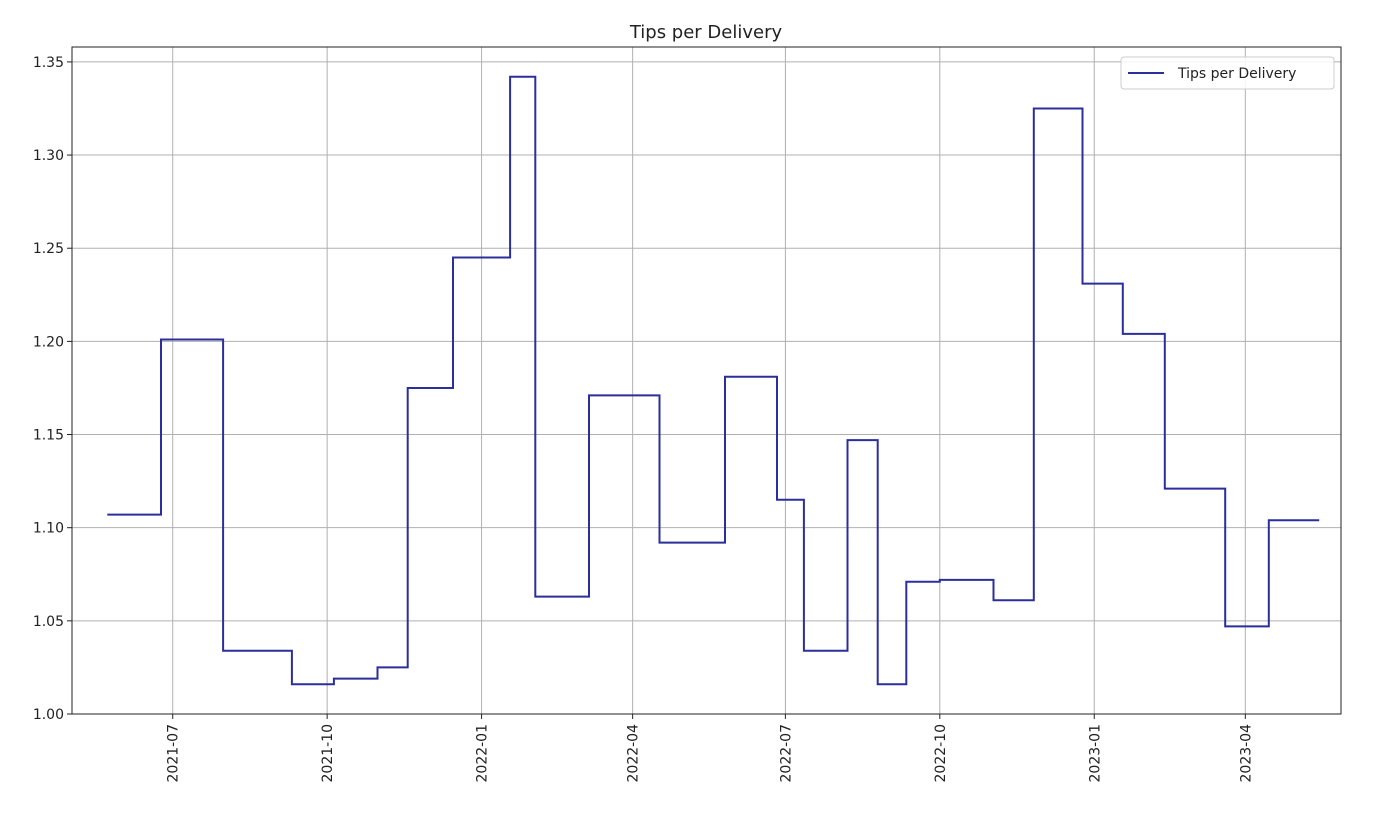  Describe the element at coordinates (634, 753) in the screenshot. I see `x-tick-label: 2022-04` at that location.